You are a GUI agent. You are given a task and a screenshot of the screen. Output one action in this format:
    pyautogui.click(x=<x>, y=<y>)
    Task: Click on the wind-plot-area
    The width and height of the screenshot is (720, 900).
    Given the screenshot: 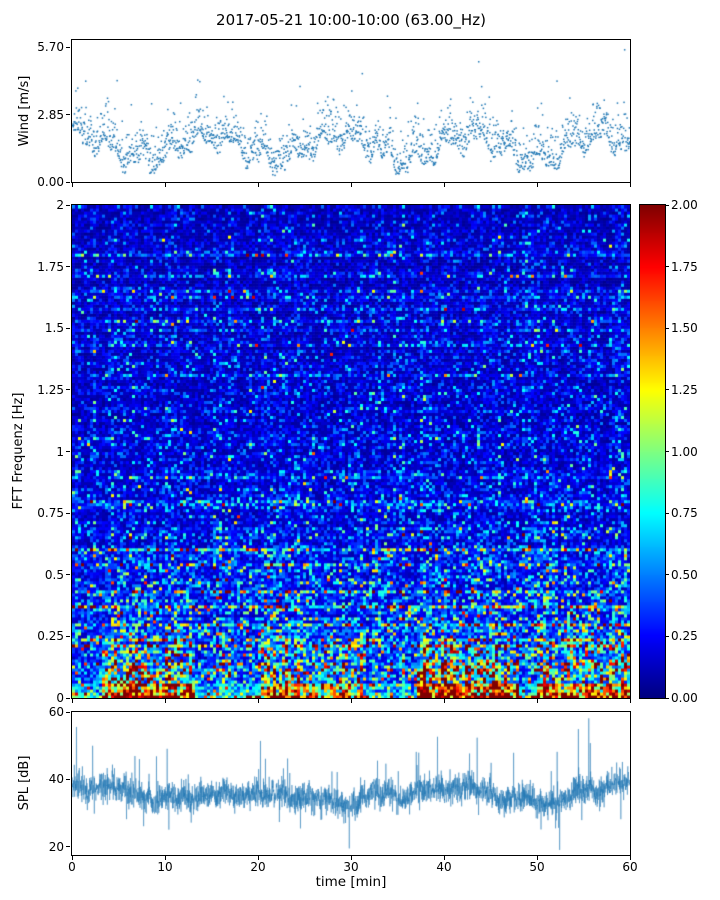 What is the action you would take?
    pyautogui.click(x=351, y=111)
    